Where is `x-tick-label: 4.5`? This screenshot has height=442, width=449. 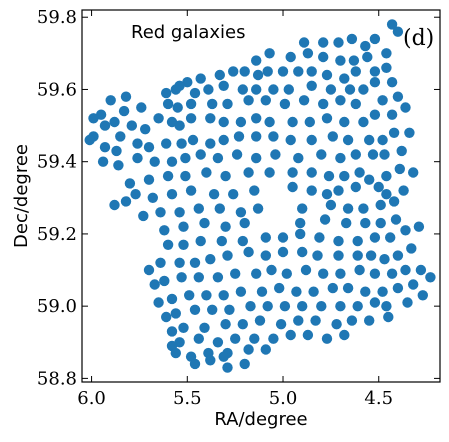 x-tick-label: 4.5 is located at coordinates (378, 398).